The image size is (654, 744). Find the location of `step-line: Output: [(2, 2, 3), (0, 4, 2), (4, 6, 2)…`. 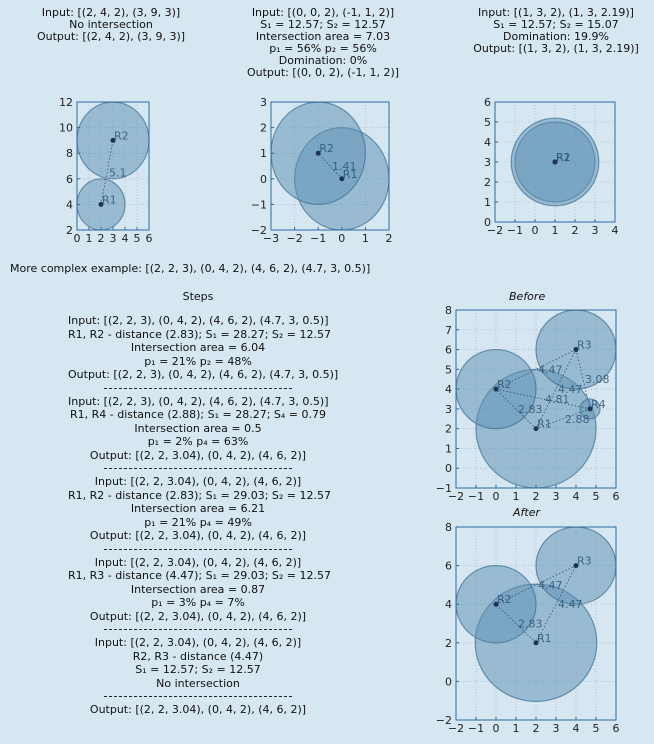

step-line: Output: [(2, 2, 3), (0, 4, 2), (4, 6, 2)… is located at coordinates (203, 374).